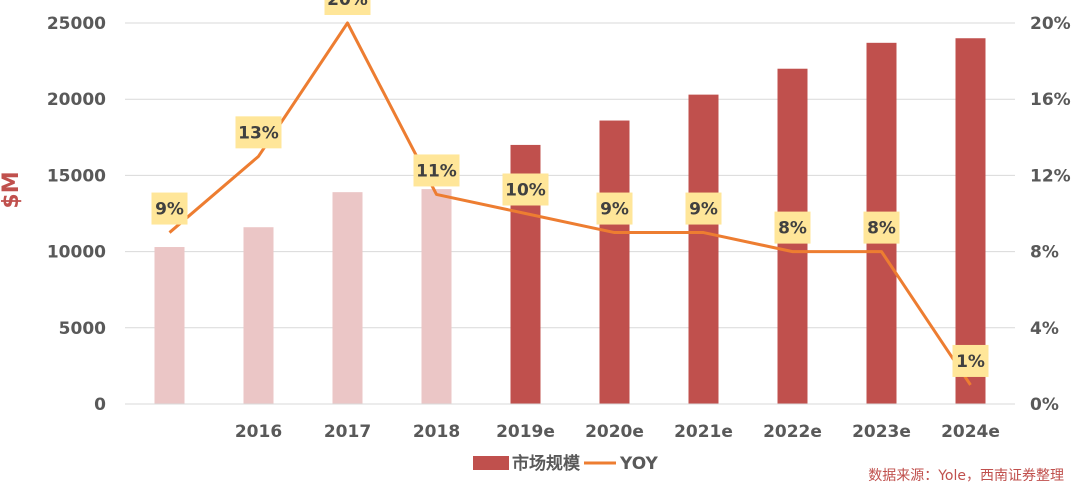  What do you see at coordinates (792, 432) in the screenshot?
I see `x-tick-label: 2022e` at bounding box center [792, 432].